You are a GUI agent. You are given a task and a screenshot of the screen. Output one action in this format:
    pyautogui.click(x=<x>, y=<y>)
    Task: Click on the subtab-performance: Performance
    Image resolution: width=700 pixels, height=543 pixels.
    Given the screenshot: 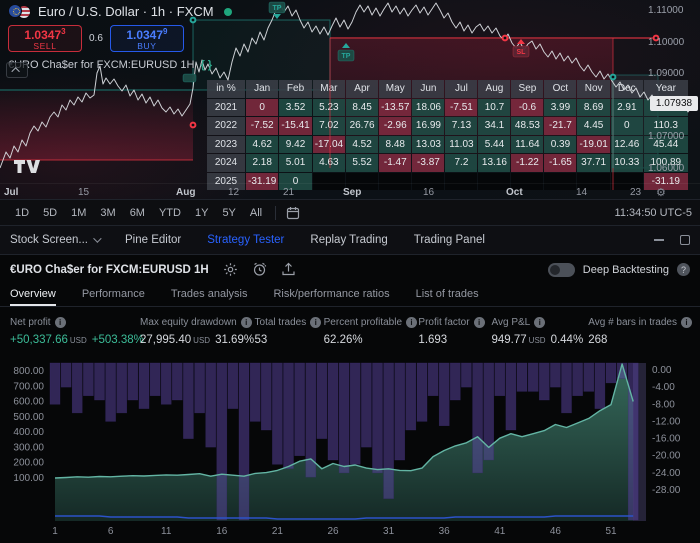 What is the action you would take?
    pyautogui.click(x=113, y=294)
    